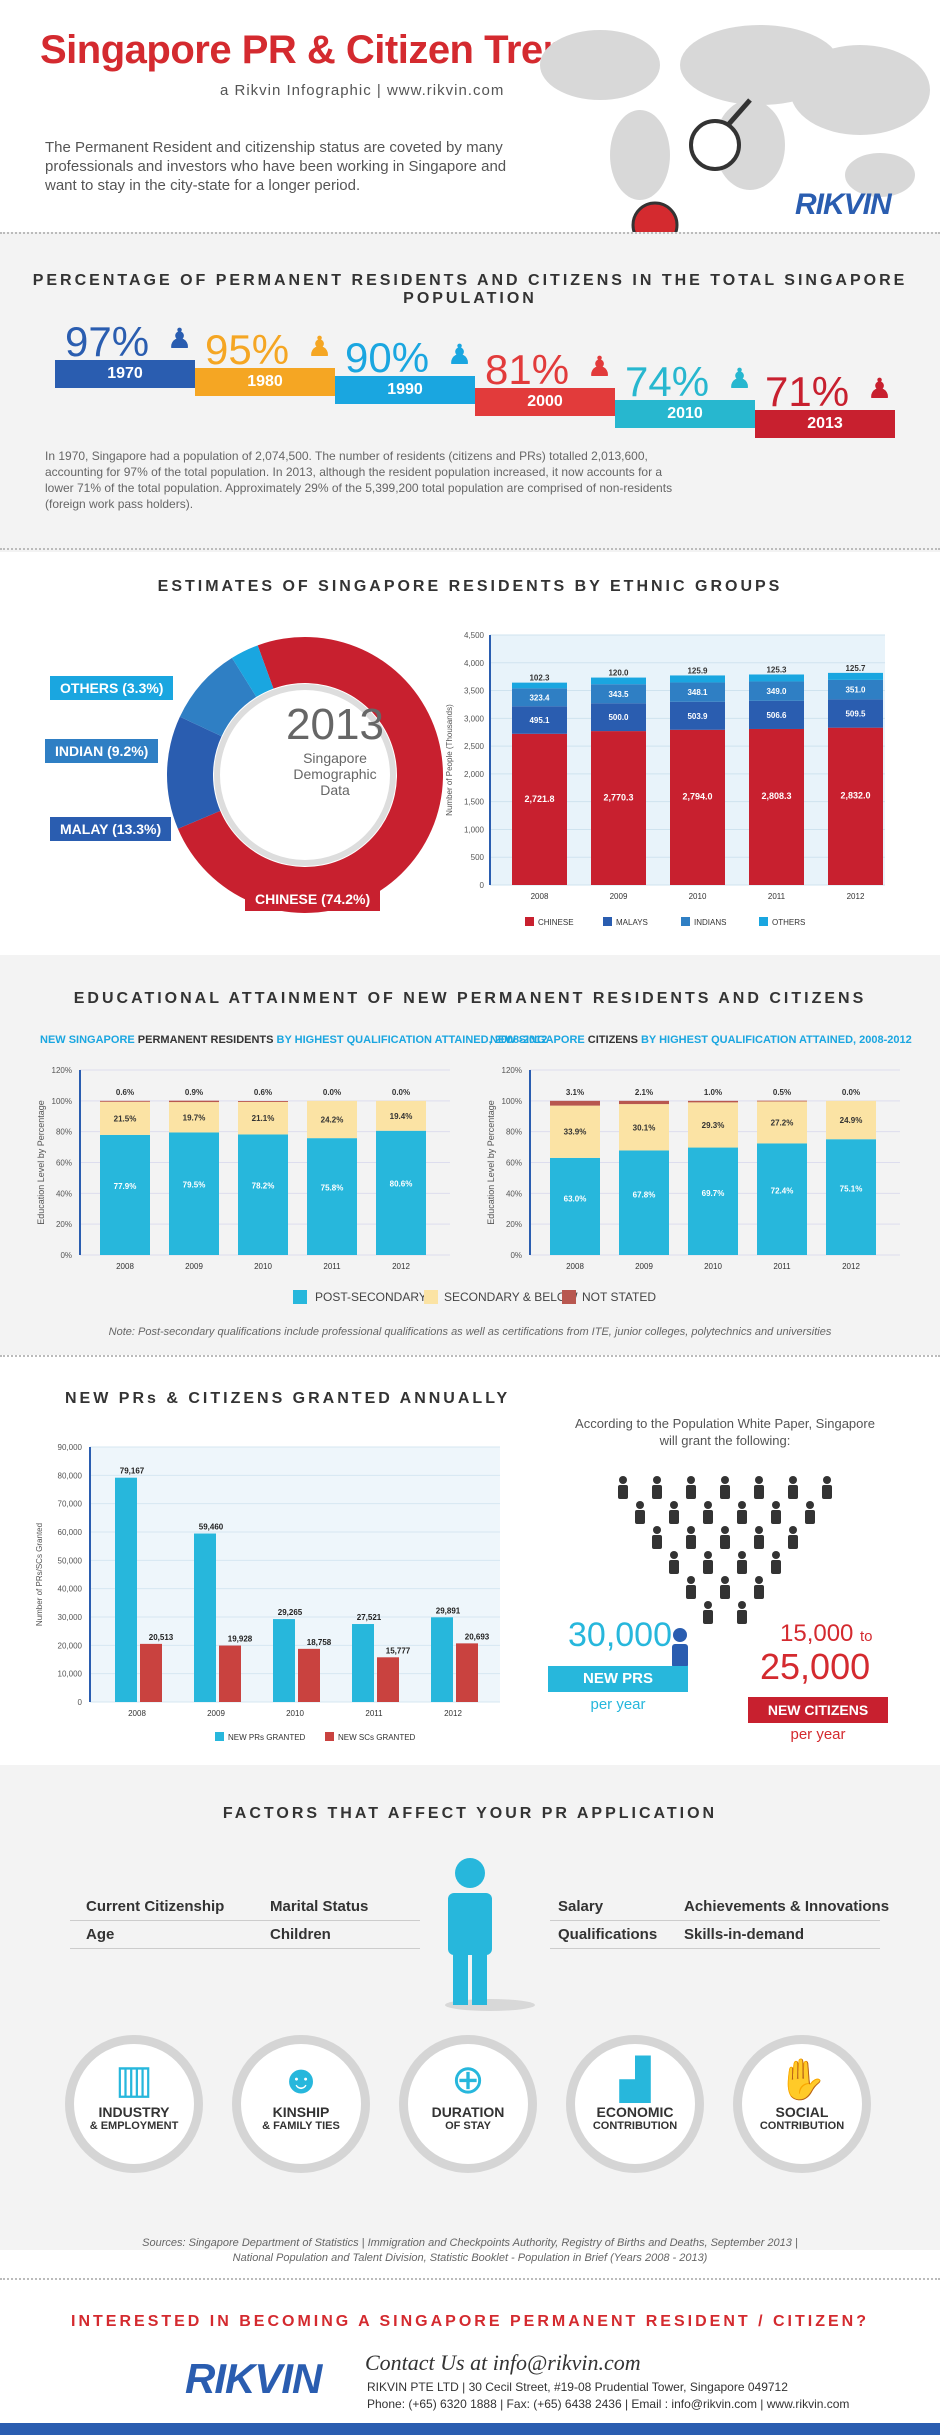 The width and height of the screenshot is (940, 2435). I want to click on edu-data-label: 2.1%, so click(644, 1092).